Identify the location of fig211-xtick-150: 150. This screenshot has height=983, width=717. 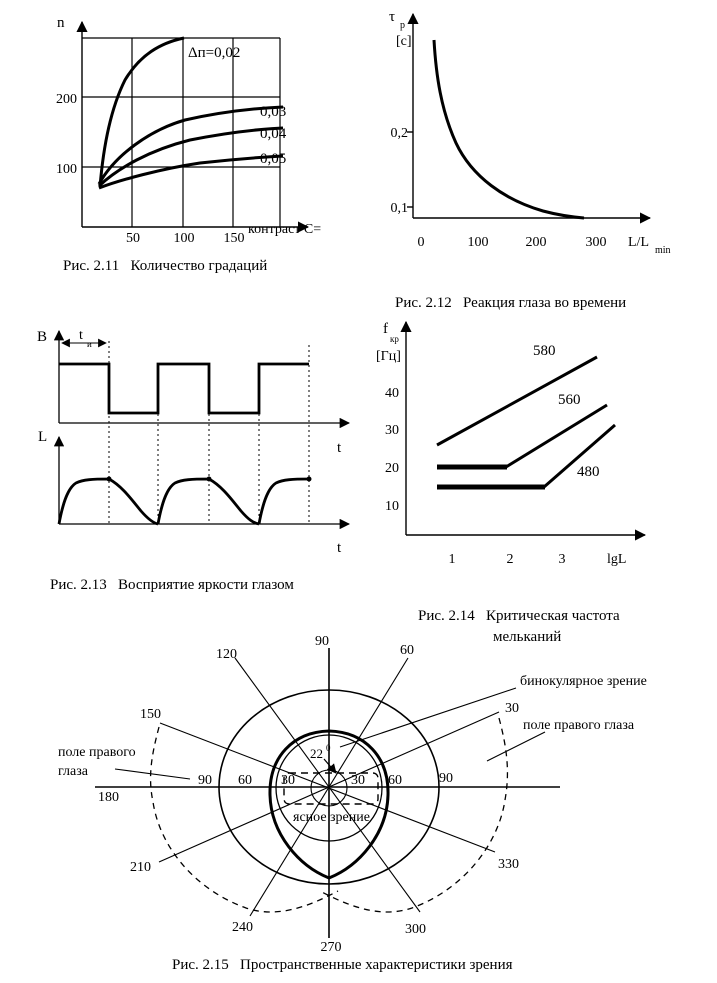
(234, 238).